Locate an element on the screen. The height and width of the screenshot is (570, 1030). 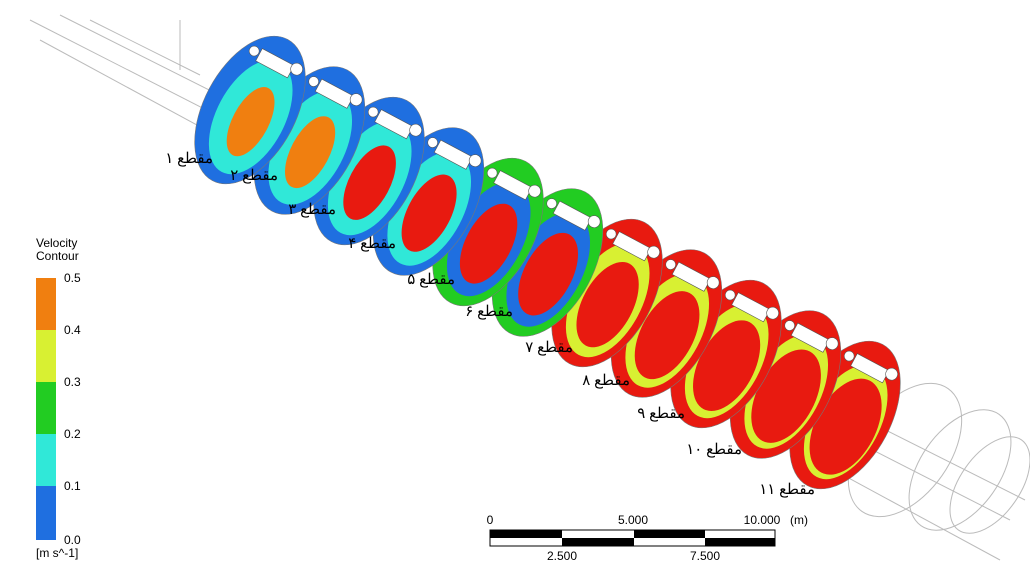
legend-tick-label: 0.1 is located at coordinates (72, 486).